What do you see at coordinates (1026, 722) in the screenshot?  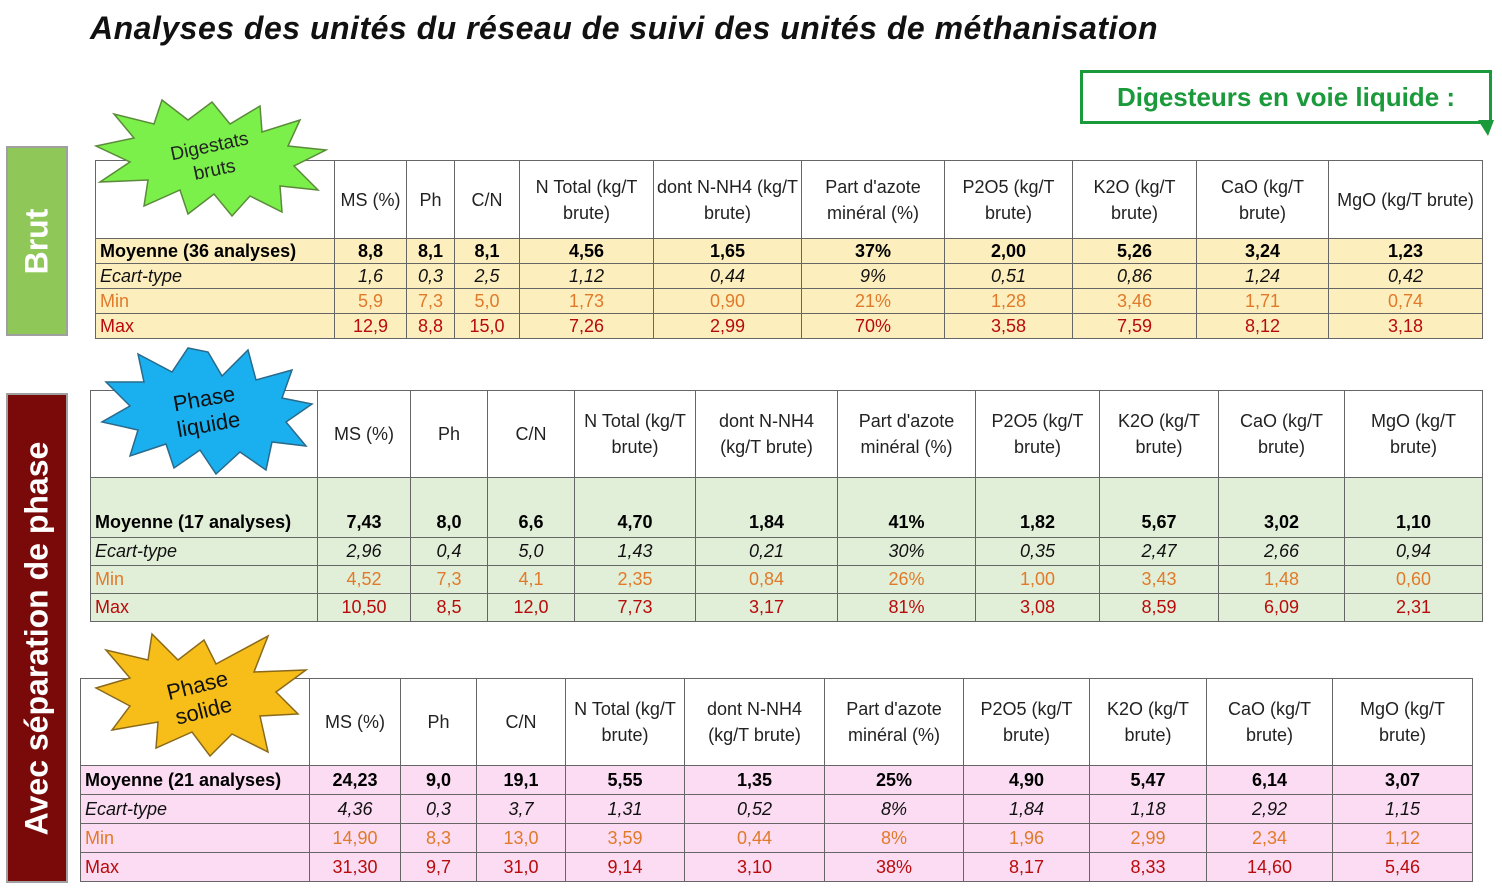 I see `col-header: P2O5 (kg/T brute)` at bounding box center [1026, 722].